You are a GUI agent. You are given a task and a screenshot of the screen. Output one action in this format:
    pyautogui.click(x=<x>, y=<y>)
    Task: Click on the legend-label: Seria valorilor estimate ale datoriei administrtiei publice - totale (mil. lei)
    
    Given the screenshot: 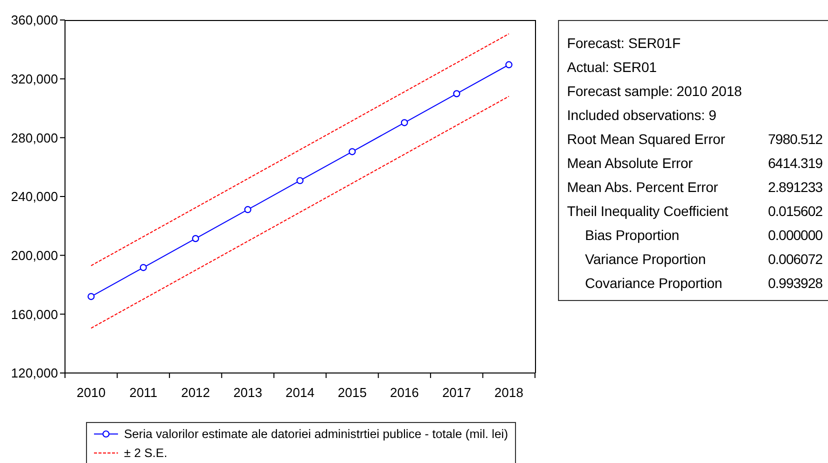 What is the action you would take?
    pyautogui.click(x=316, y=433)
    